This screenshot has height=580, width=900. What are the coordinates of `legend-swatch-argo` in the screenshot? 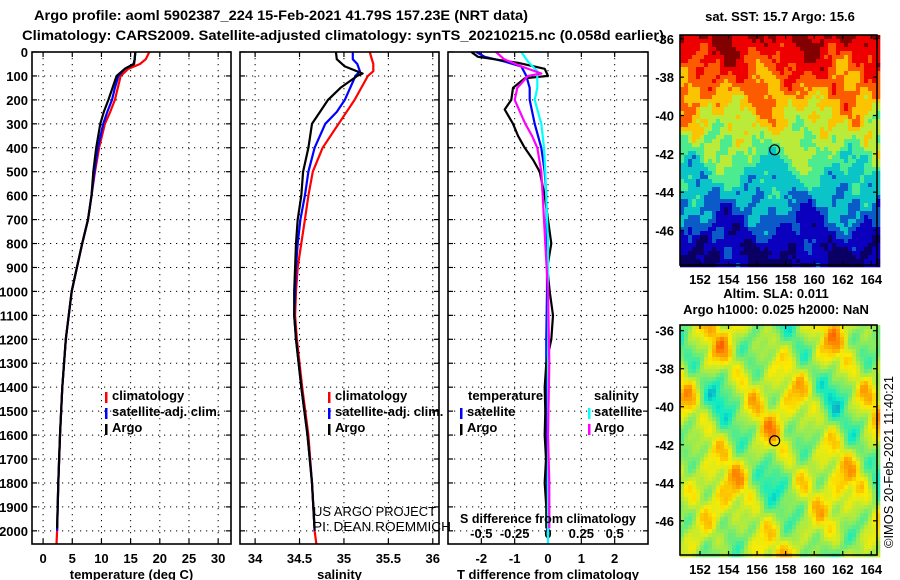 It's located at (329, 429).